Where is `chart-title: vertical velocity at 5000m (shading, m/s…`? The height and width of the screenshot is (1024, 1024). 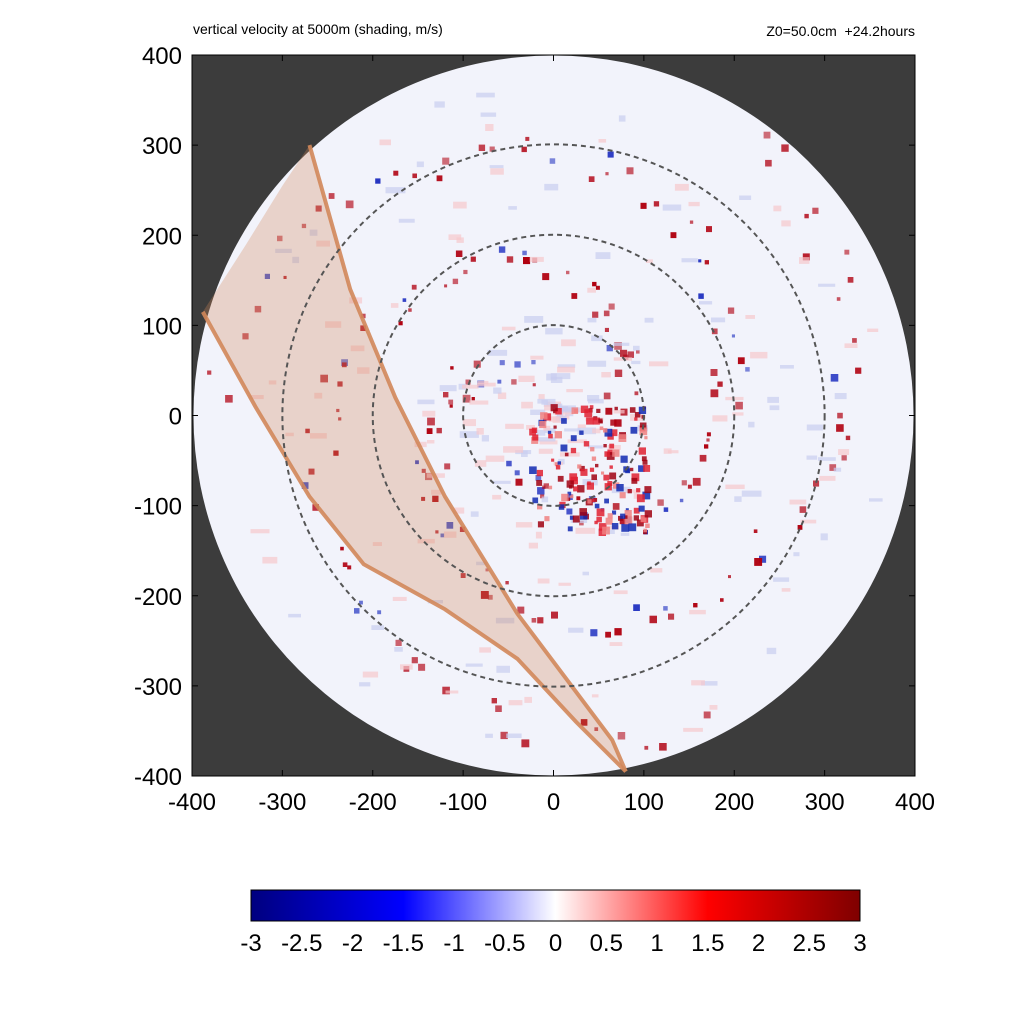
chart-title: vertical velocity at 5000m (shading, m/s… is located at coordinates (318, 29).